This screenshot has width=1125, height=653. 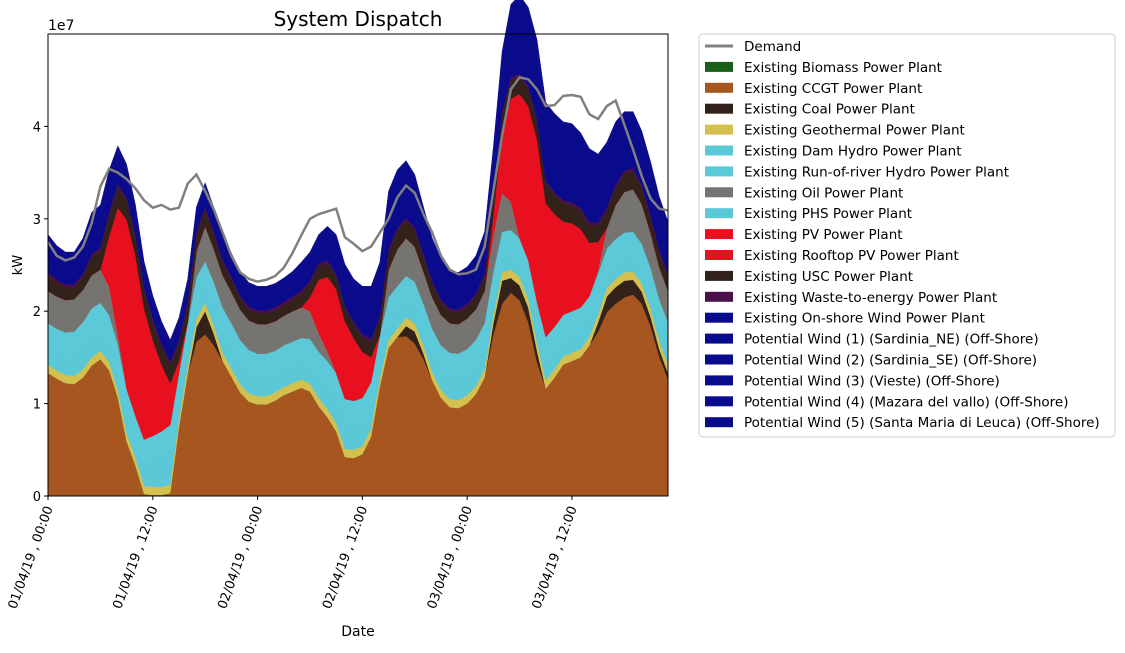 I want to click on legend-label-existing-waste-to-energy-power-plant: Existing Waste-to-energy Power Plant, so click(x=870, y=298).